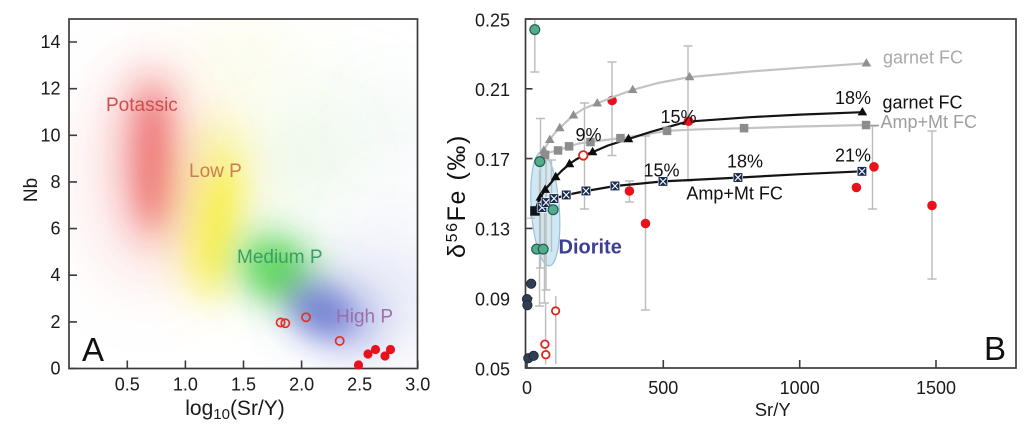 The height and width of the screenshot is (424, 1024). I want to click on svg-text: Diorite, so click(590, 248).